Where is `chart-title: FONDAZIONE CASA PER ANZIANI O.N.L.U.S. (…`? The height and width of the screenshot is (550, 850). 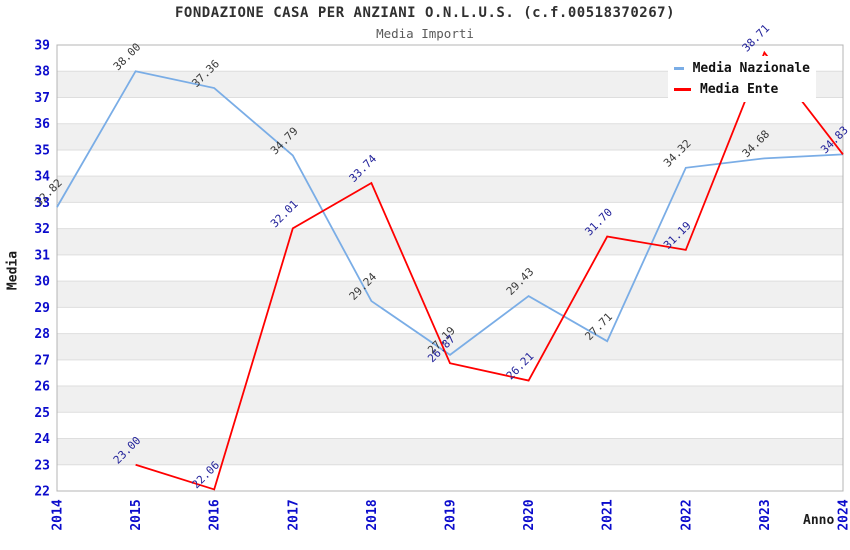 chart-title: FONDAZIONE CASA PER ANZIANI O.N.L.U.S. (… is located at coordinates (424, 13).